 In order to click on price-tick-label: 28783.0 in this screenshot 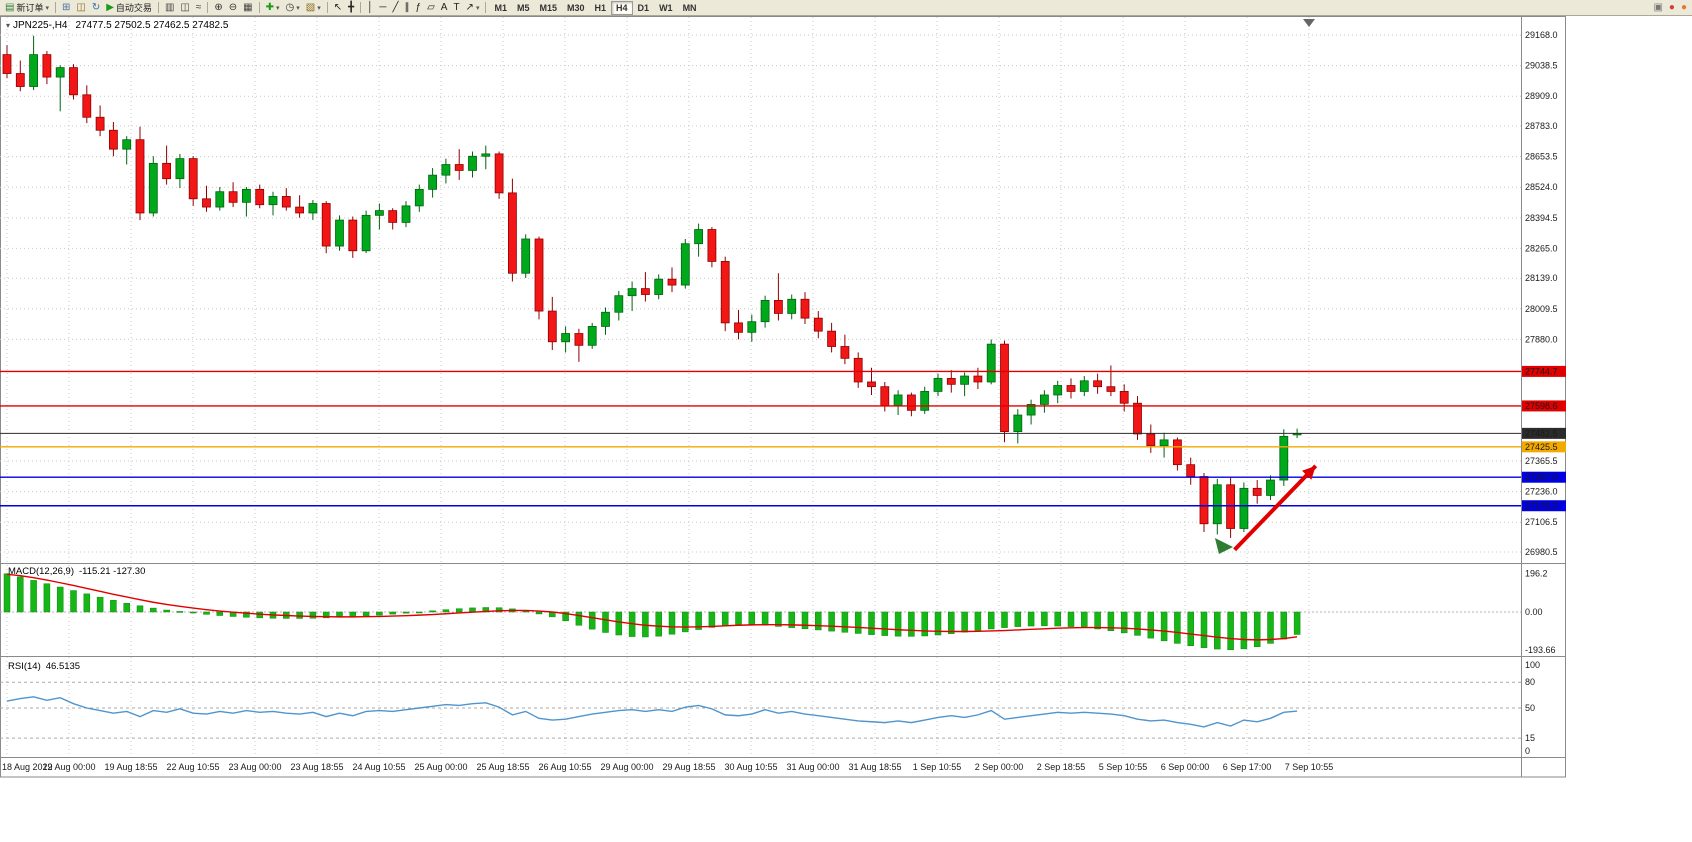, I will do `click(1541, 126)`.